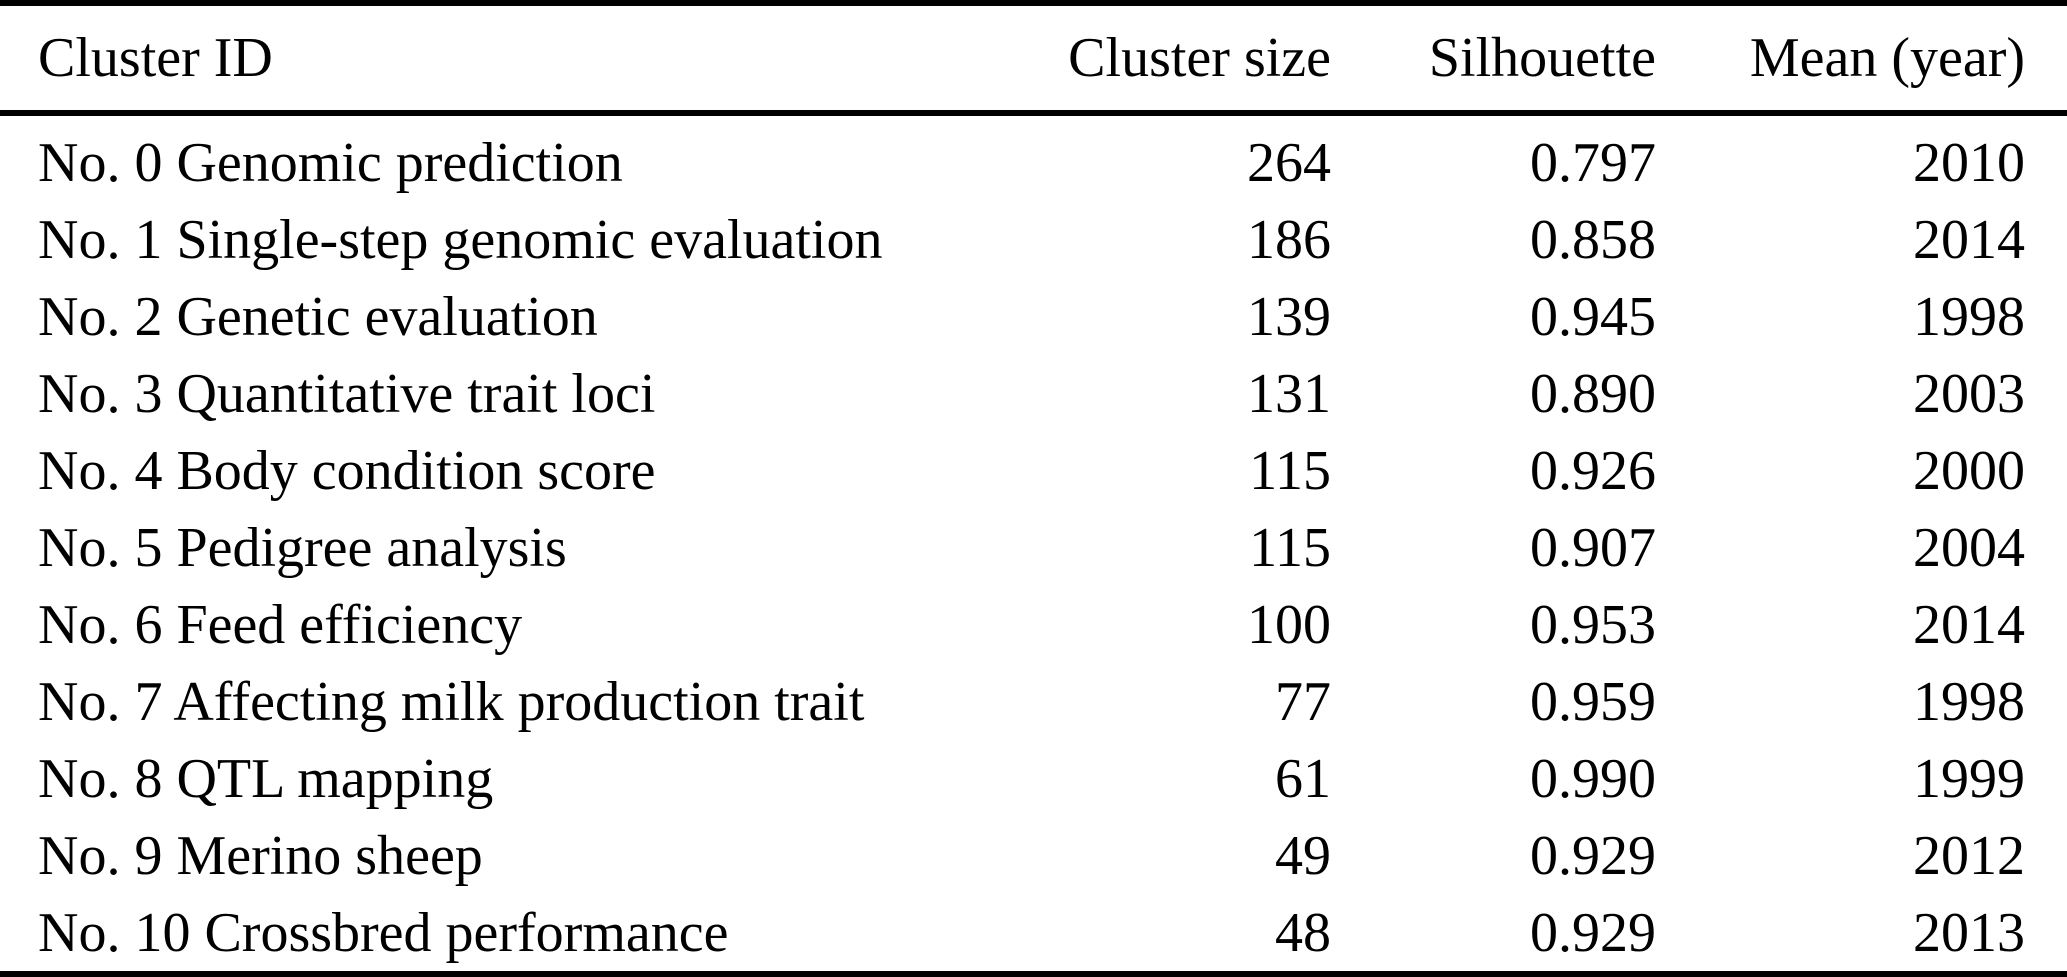  I want to click on cell-cluster-id: No. 10 Crossbred performance, so click(383, 932).